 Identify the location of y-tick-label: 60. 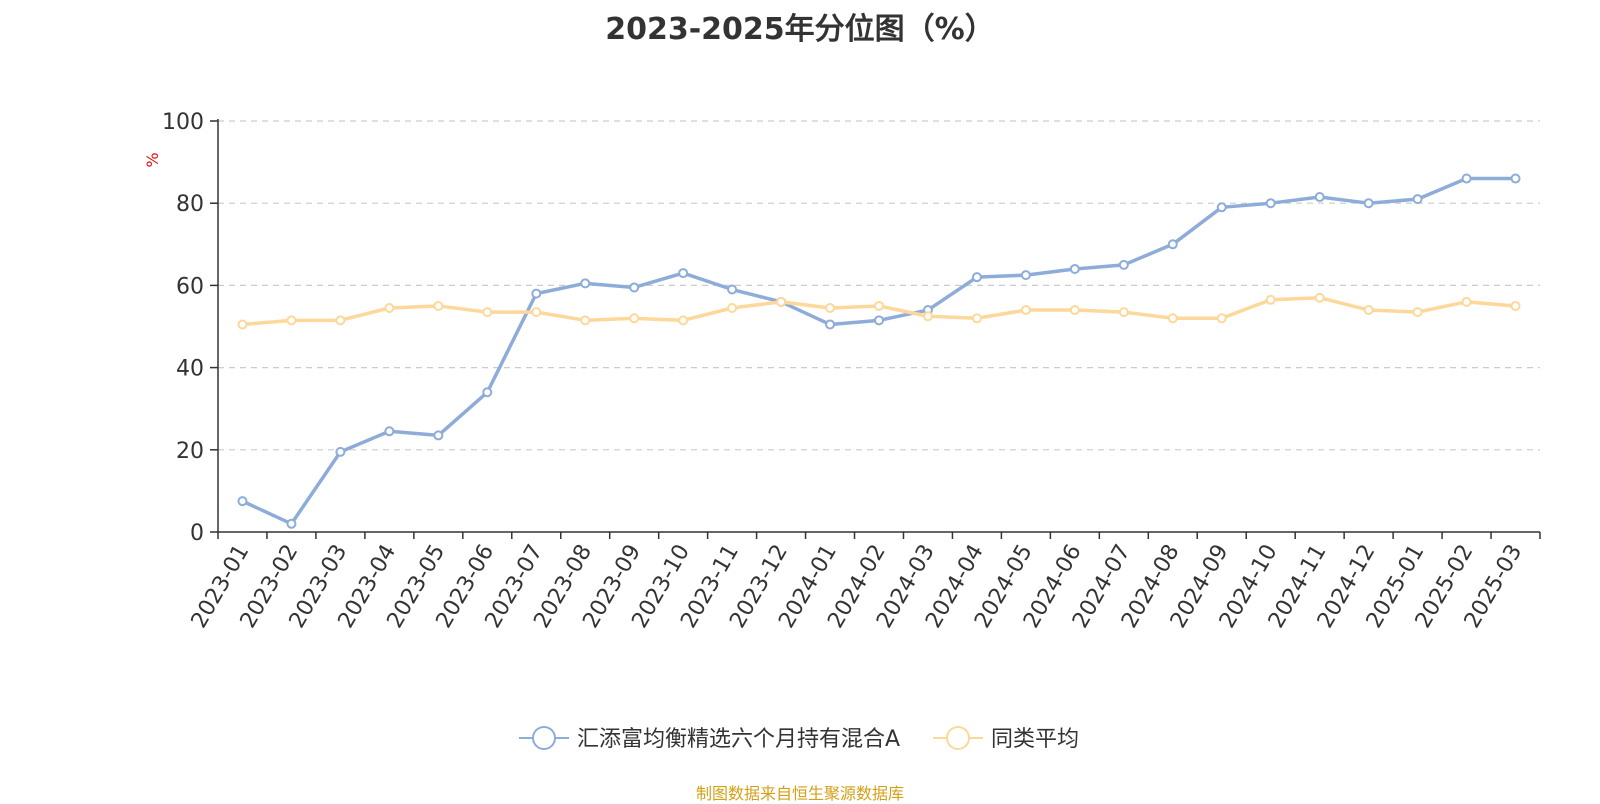
(190, 286).